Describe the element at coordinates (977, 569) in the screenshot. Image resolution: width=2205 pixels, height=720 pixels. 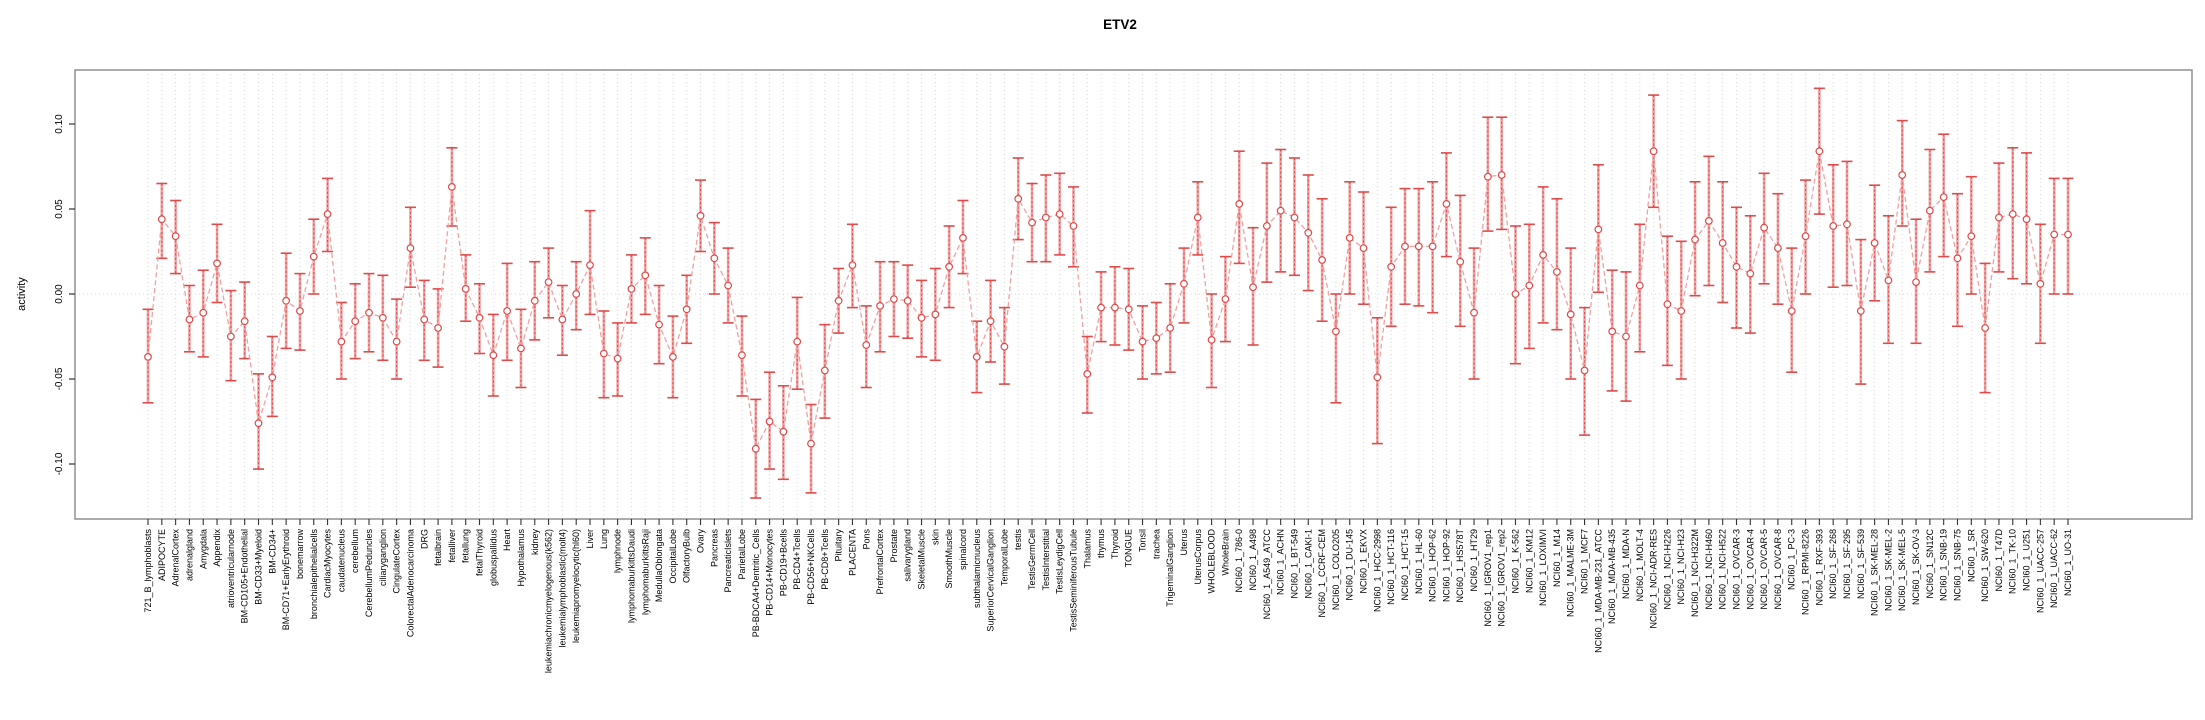
I see `x-tick-label: subthalamicnucleus` at that location.